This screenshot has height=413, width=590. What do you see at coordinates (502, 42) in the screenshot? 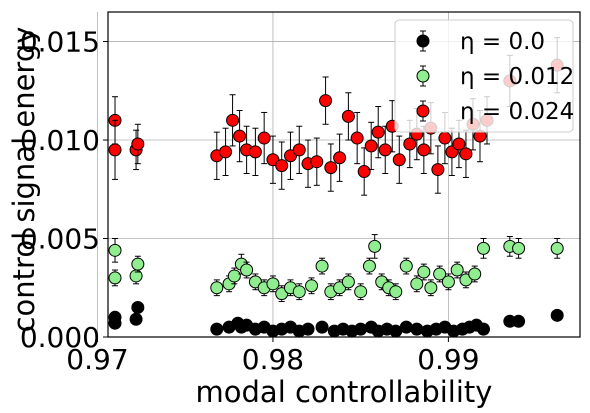
I see `legend-label: η = 0.0` at bounding box center [502, 42].